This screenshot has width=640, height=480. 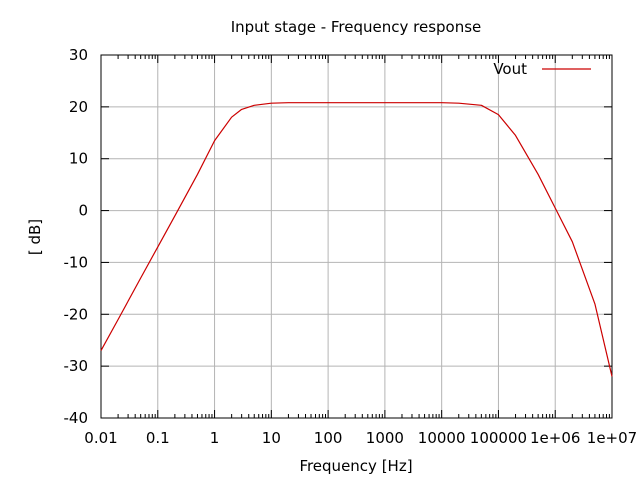 What do you see at coordinates (328, 438) in the screenshot?
I see `x-tick-label: 100` at bounding box center [328, 438].